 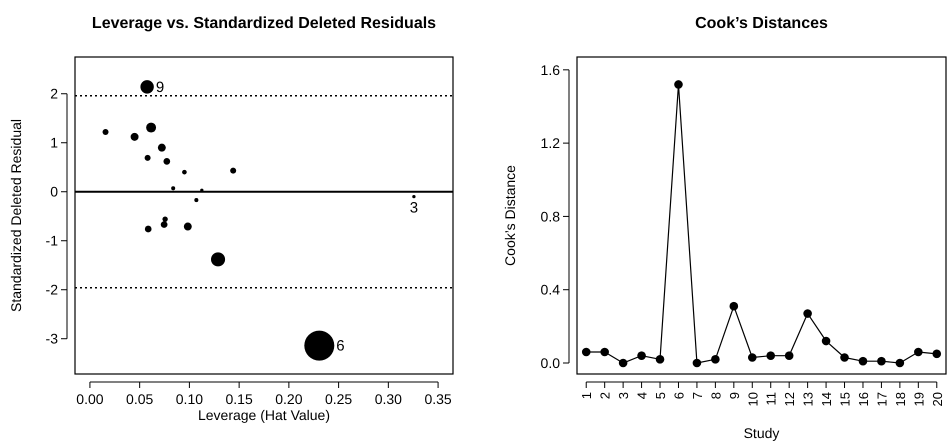 I want to click on x-tick-label: 20, so click(x=937, y=399).